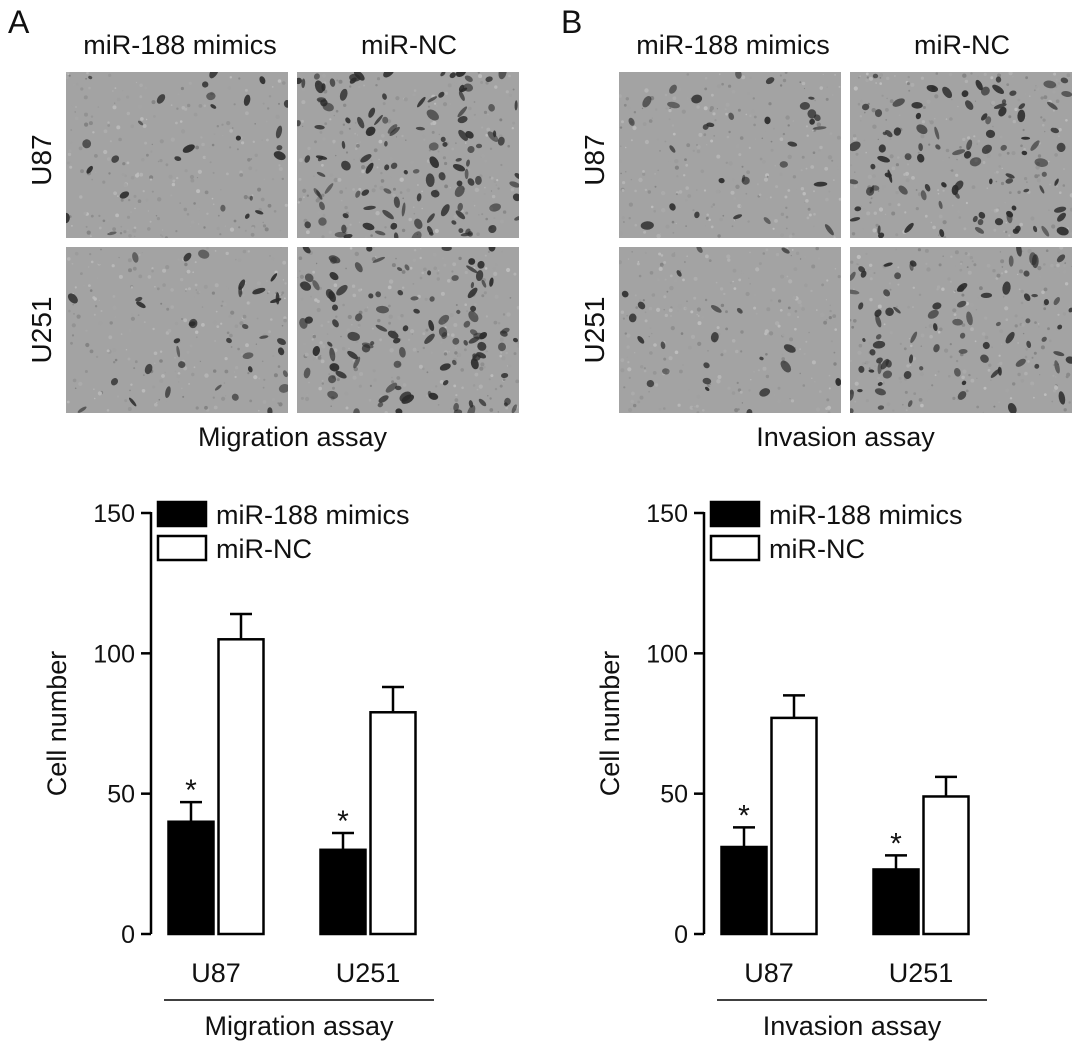  Describe the element at coordinates (292, 437) in the screenshot. I see `images-assay-label: Migration assay` at that location.